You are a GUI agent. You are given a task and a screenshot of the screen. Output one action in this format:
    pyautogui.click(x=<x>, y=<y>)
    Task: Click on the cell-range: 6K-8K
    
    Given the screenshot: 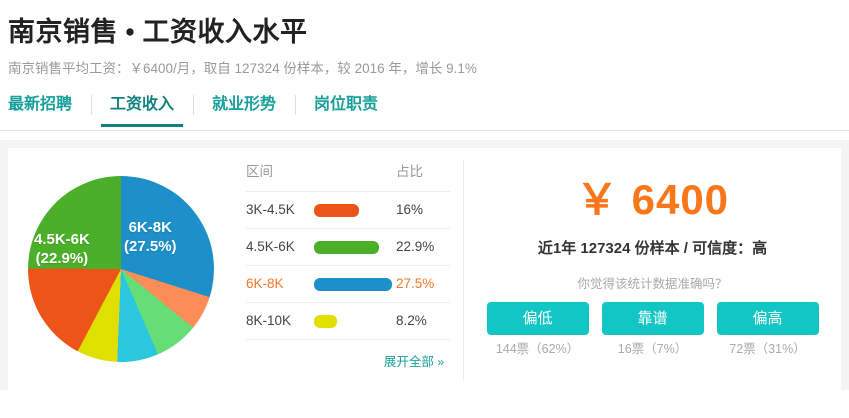 What is the action you would take?
    pyautogui.click(x=280, y=284)
    